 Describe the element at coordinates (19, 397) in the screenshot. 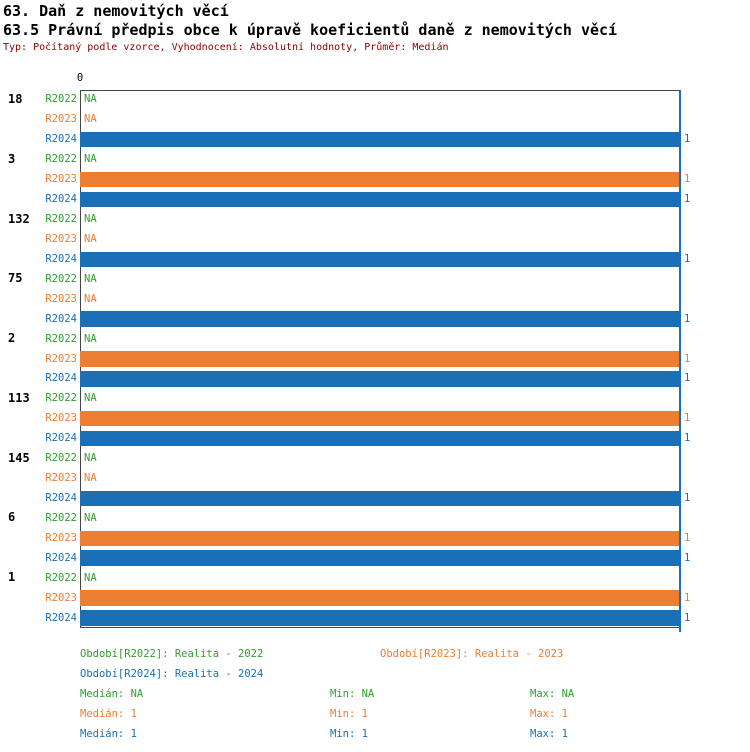

I see `group-label: 113` at that location.